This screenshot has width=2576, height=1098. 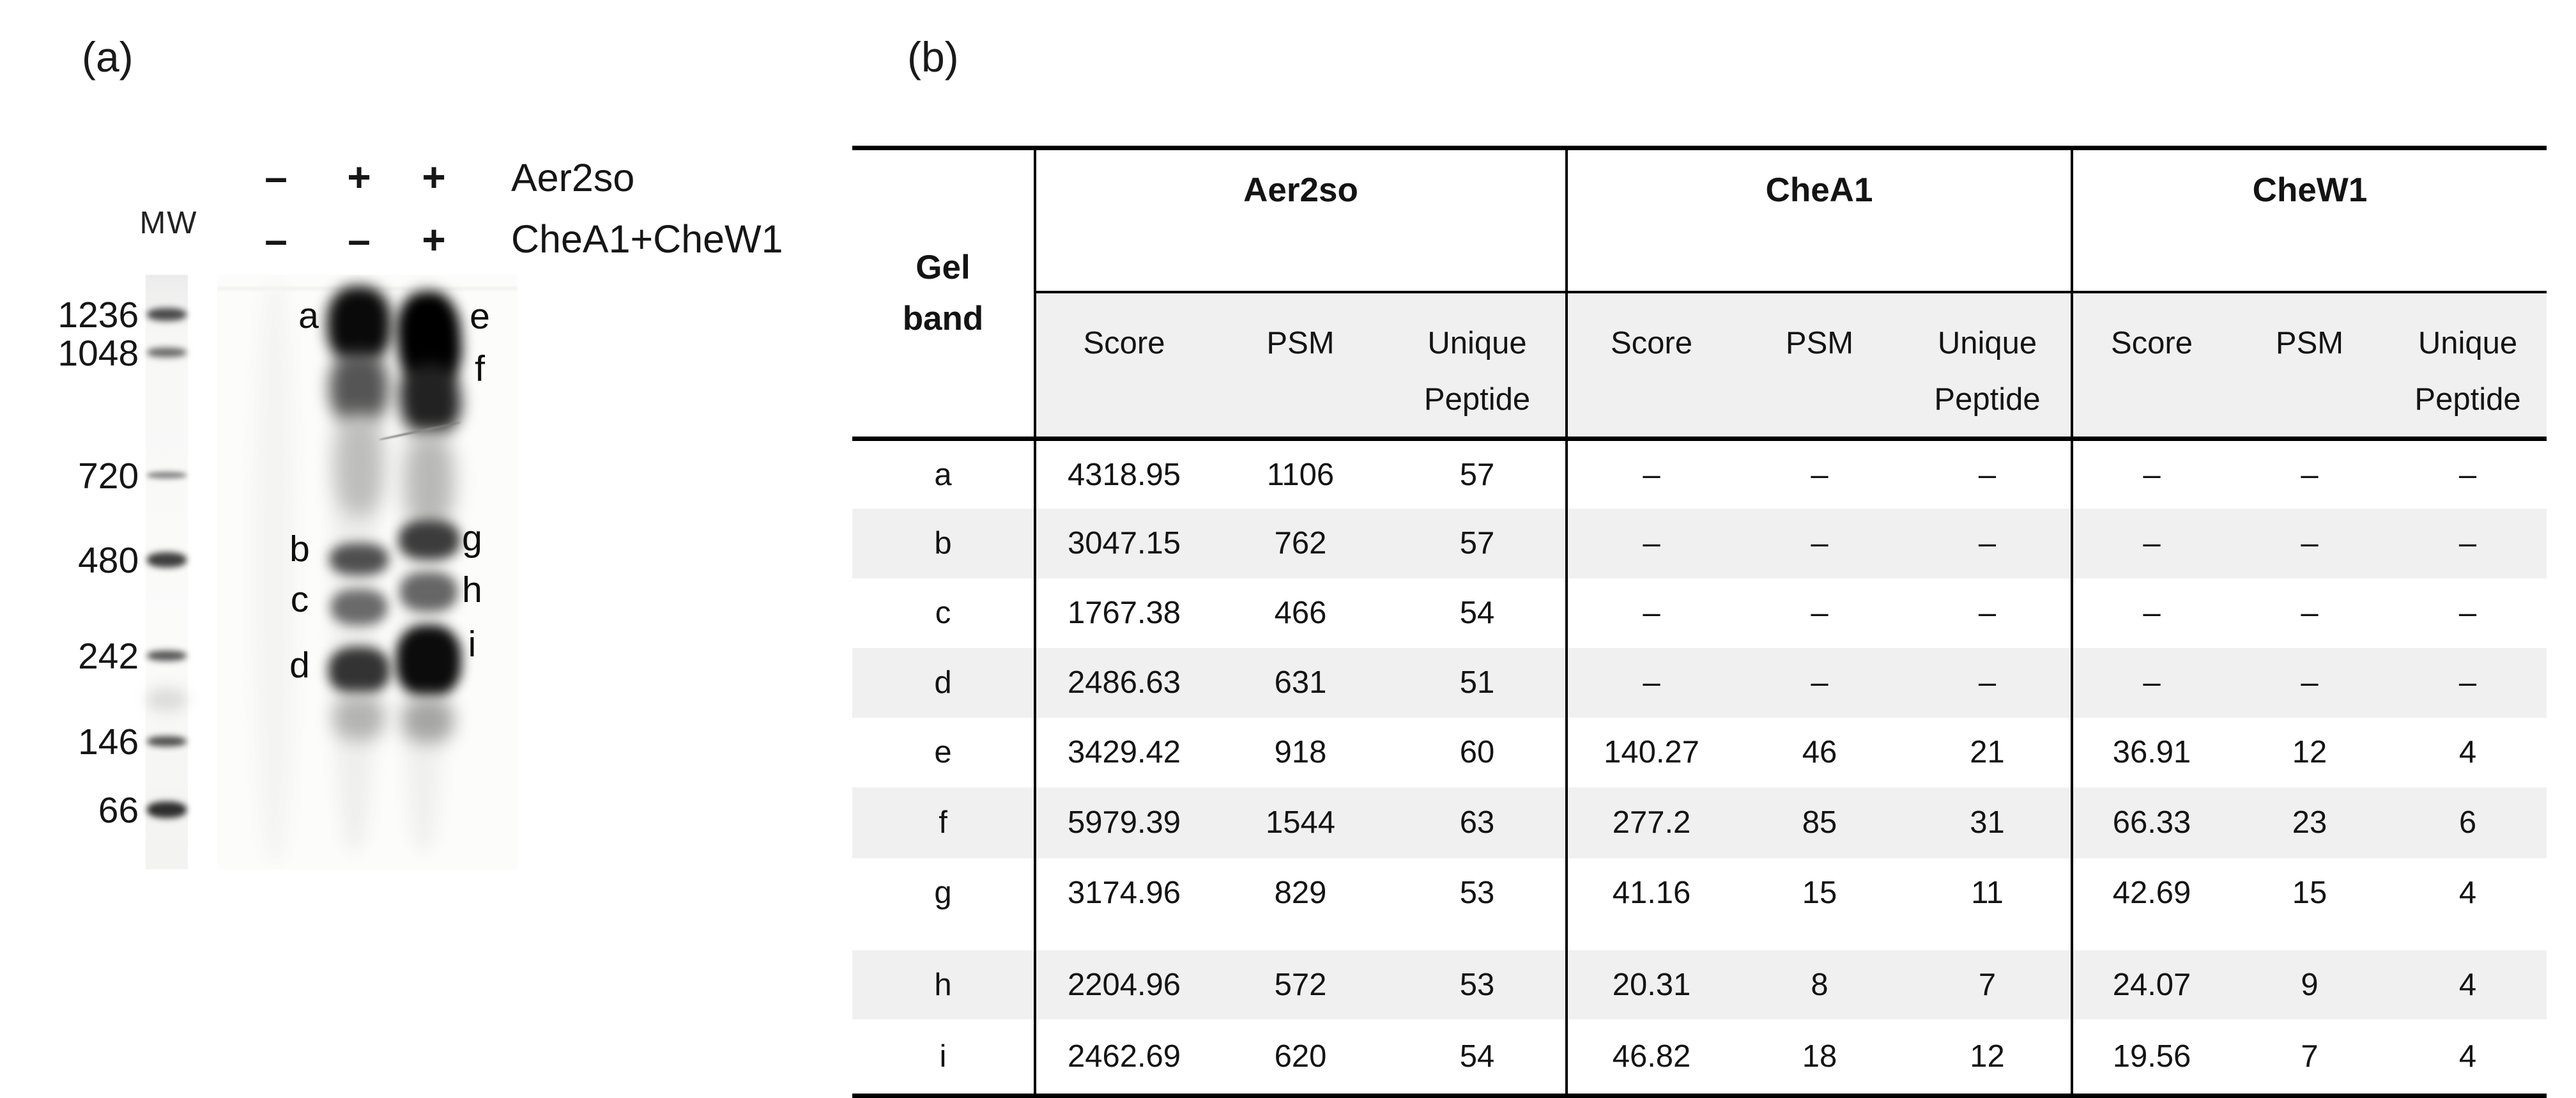 What do you see at coordinates (299, 549) in the screenshot?
I see `band-label-b: b` at bounding box center [299, 549].